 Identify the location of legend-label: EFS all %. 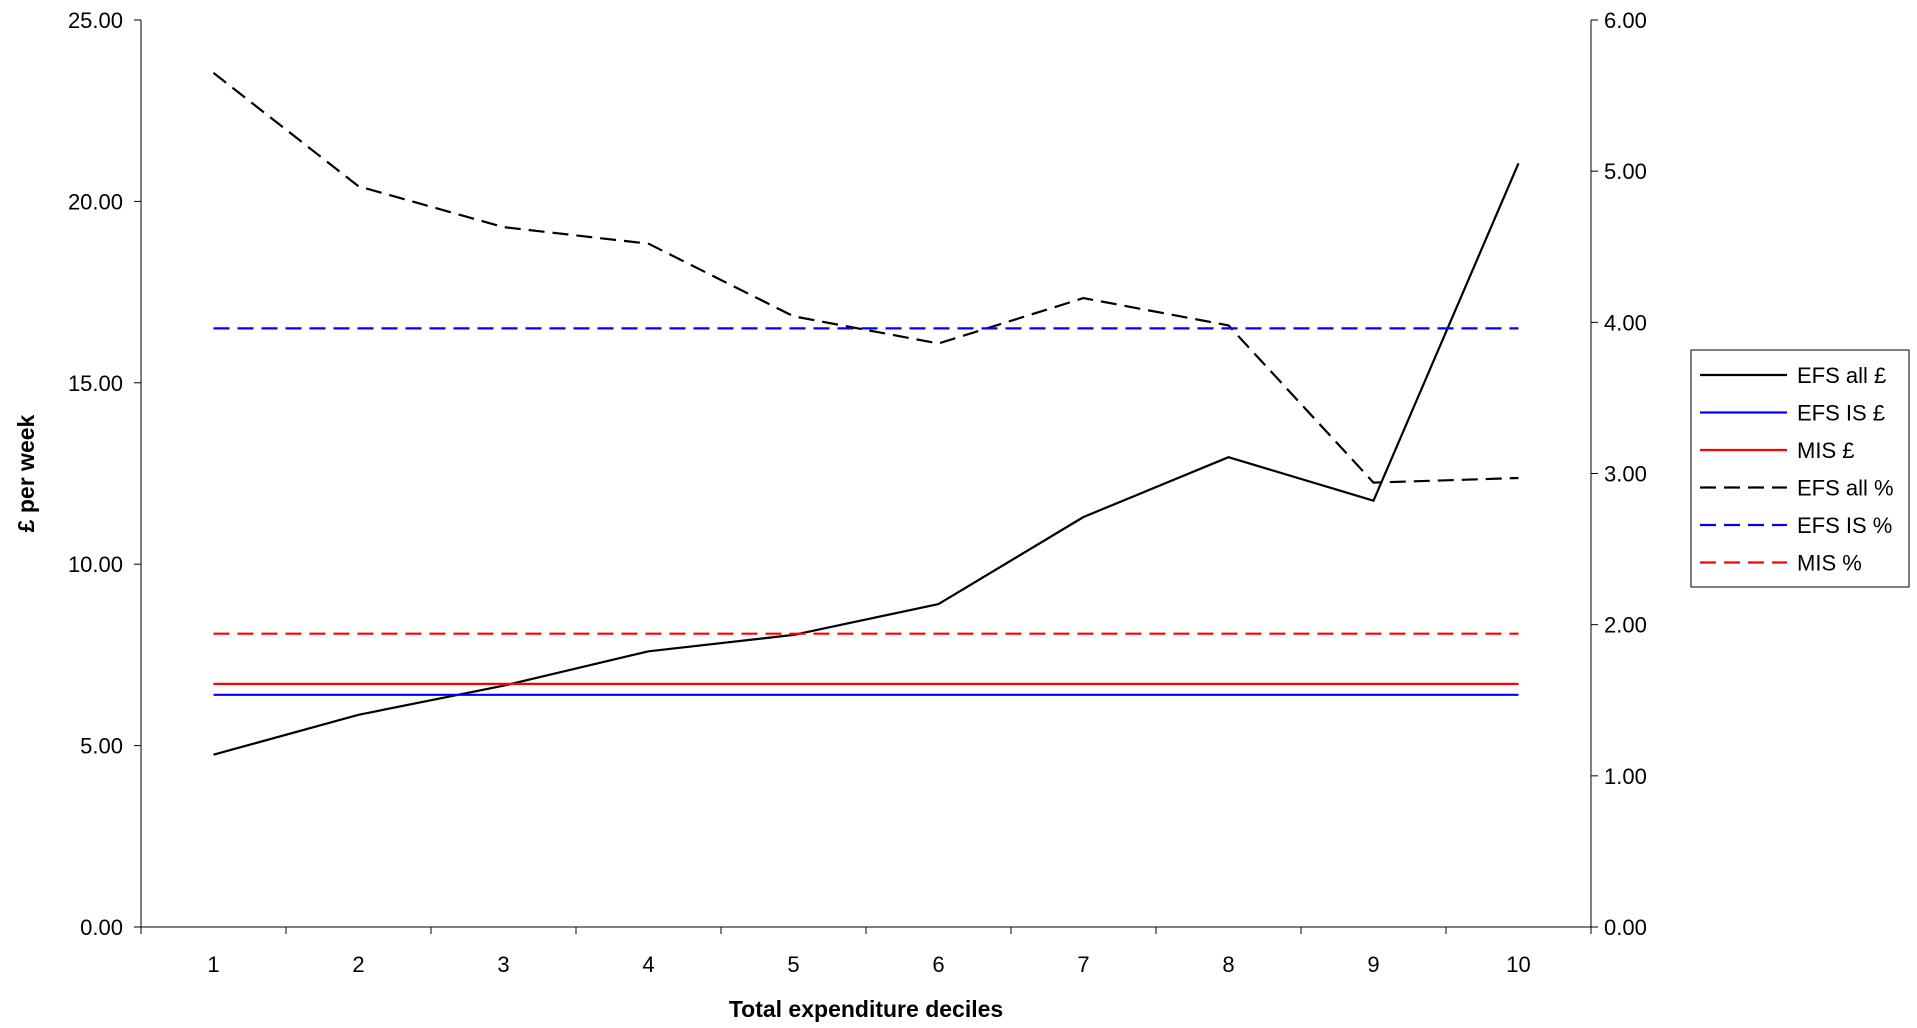
(1845, 488).